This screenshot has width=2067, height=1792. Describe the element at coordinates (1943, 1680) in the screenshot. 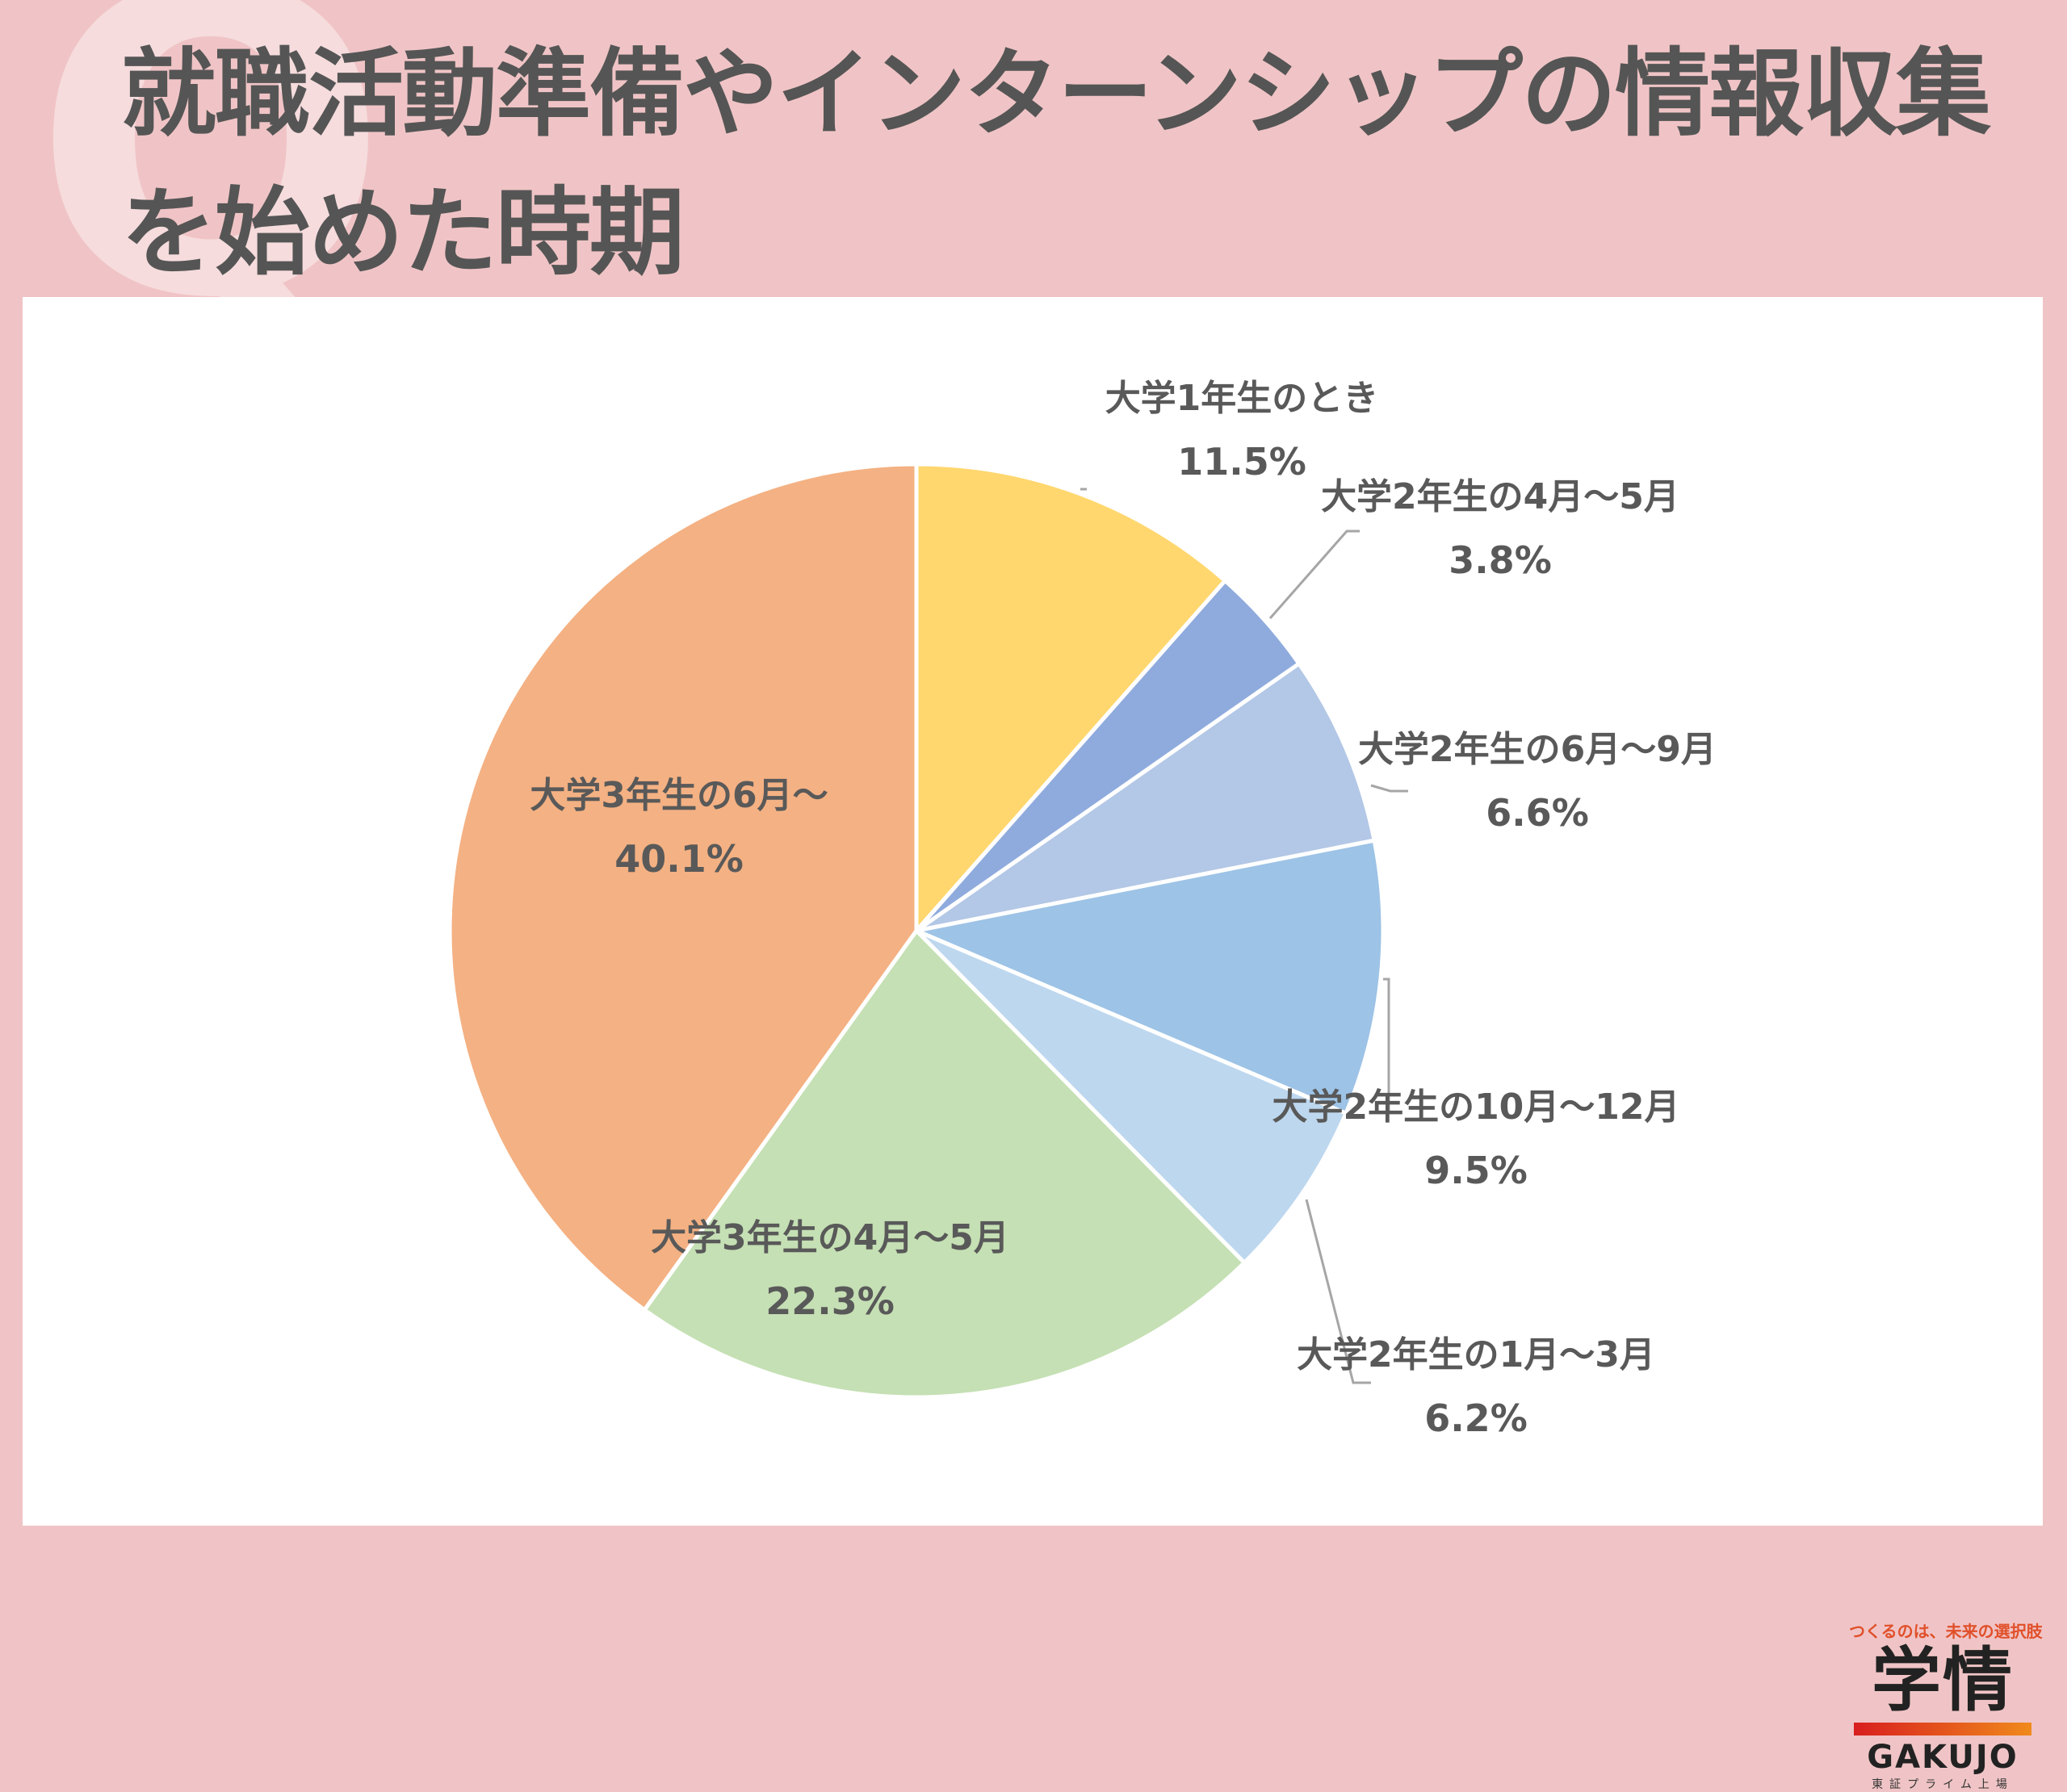

I see `logo-mark: 学情` at that location.